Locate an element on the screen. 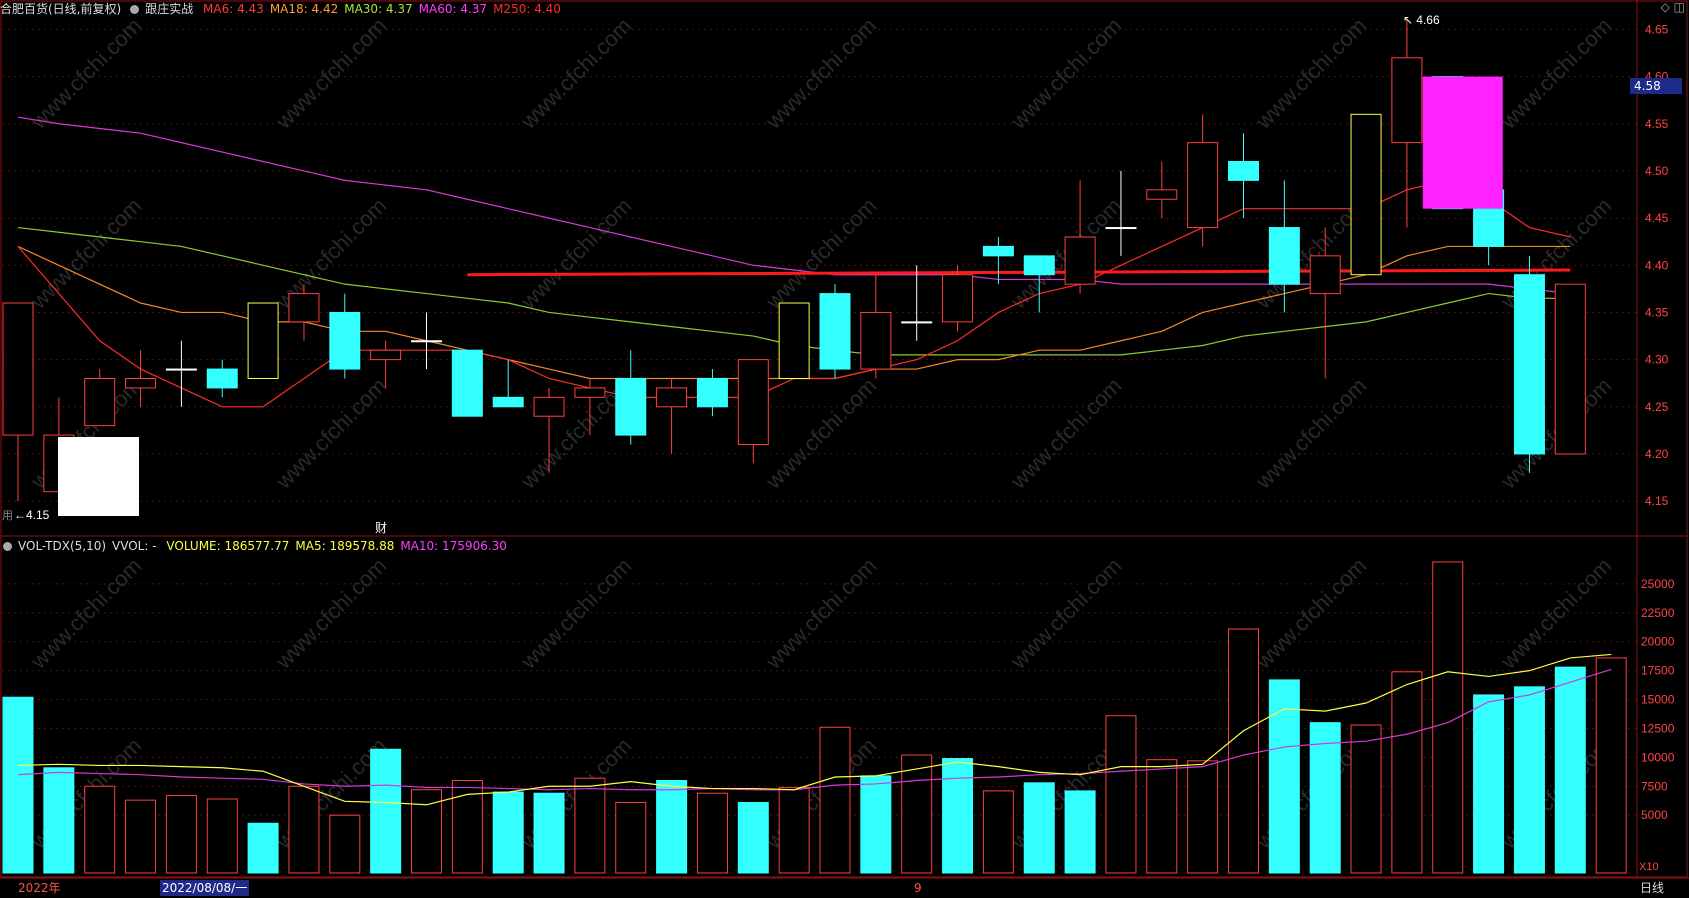 The height and width of the screenshot is (898, 1689). indicator-name: 跟庄实战 is located at coordinates (169, 9).